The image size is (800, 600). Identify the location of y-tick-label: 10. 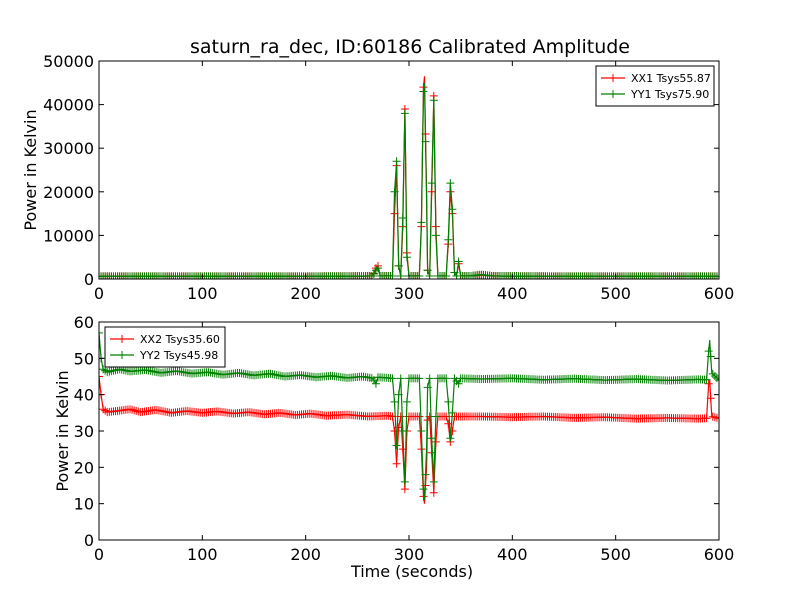
(84, 504).